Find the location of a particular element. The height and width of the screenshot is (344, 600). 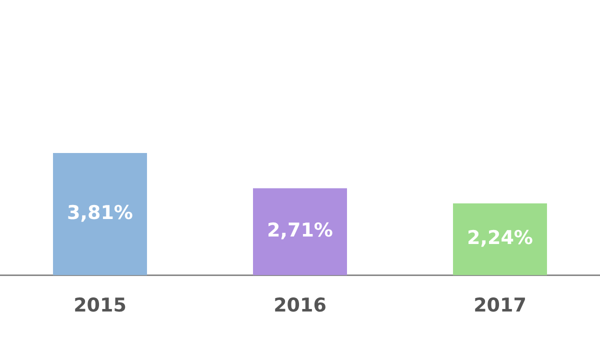

x-tick-label: 2017 is located at coordinates (500, 305).